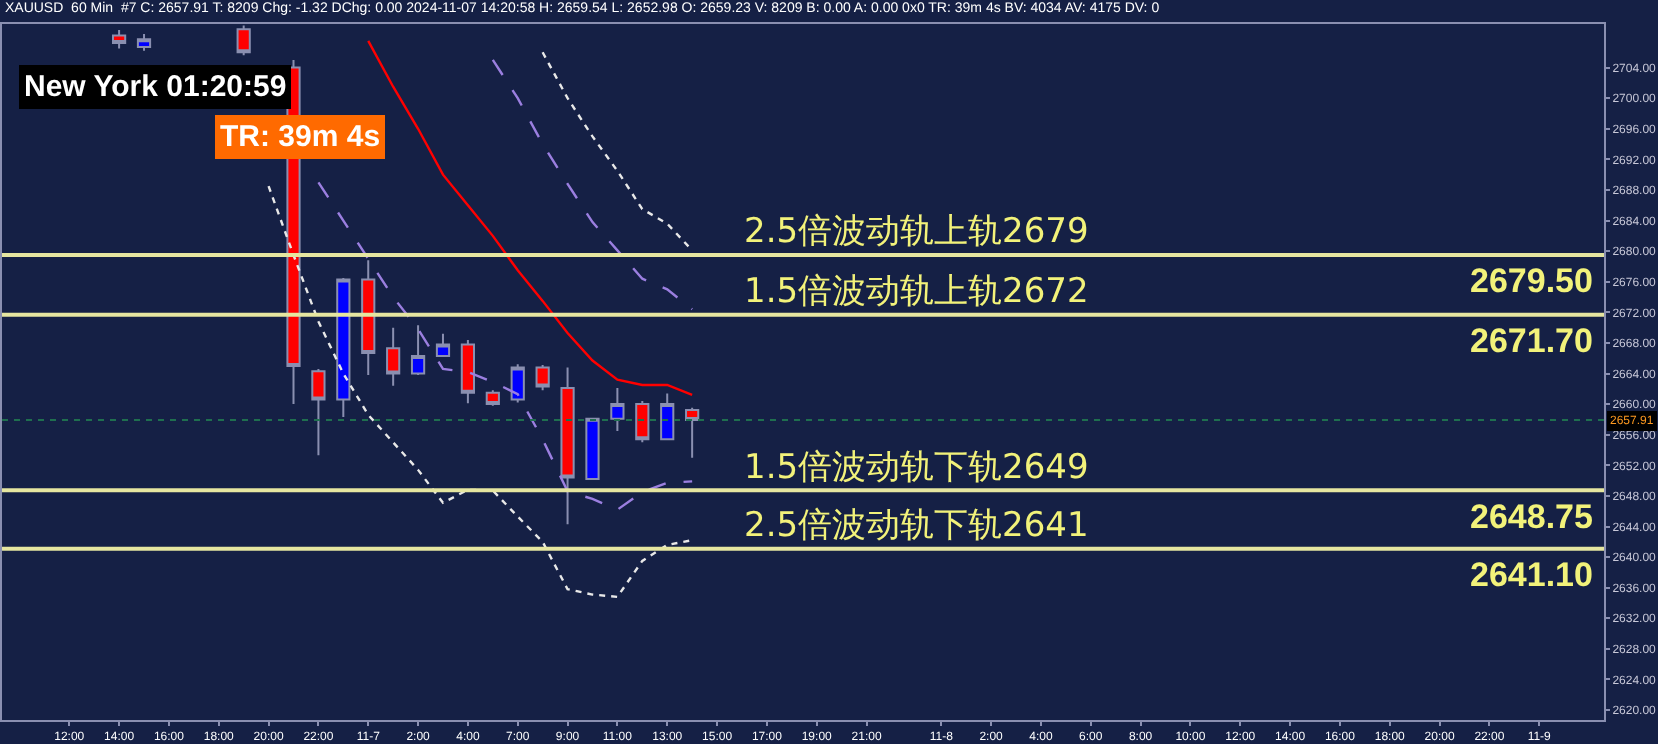 This screenshot has width=1658, height=744. Describe the element at coordinates (300, 137) in the screenshot. I see `annotation: TR: 39m 4s` at that location.